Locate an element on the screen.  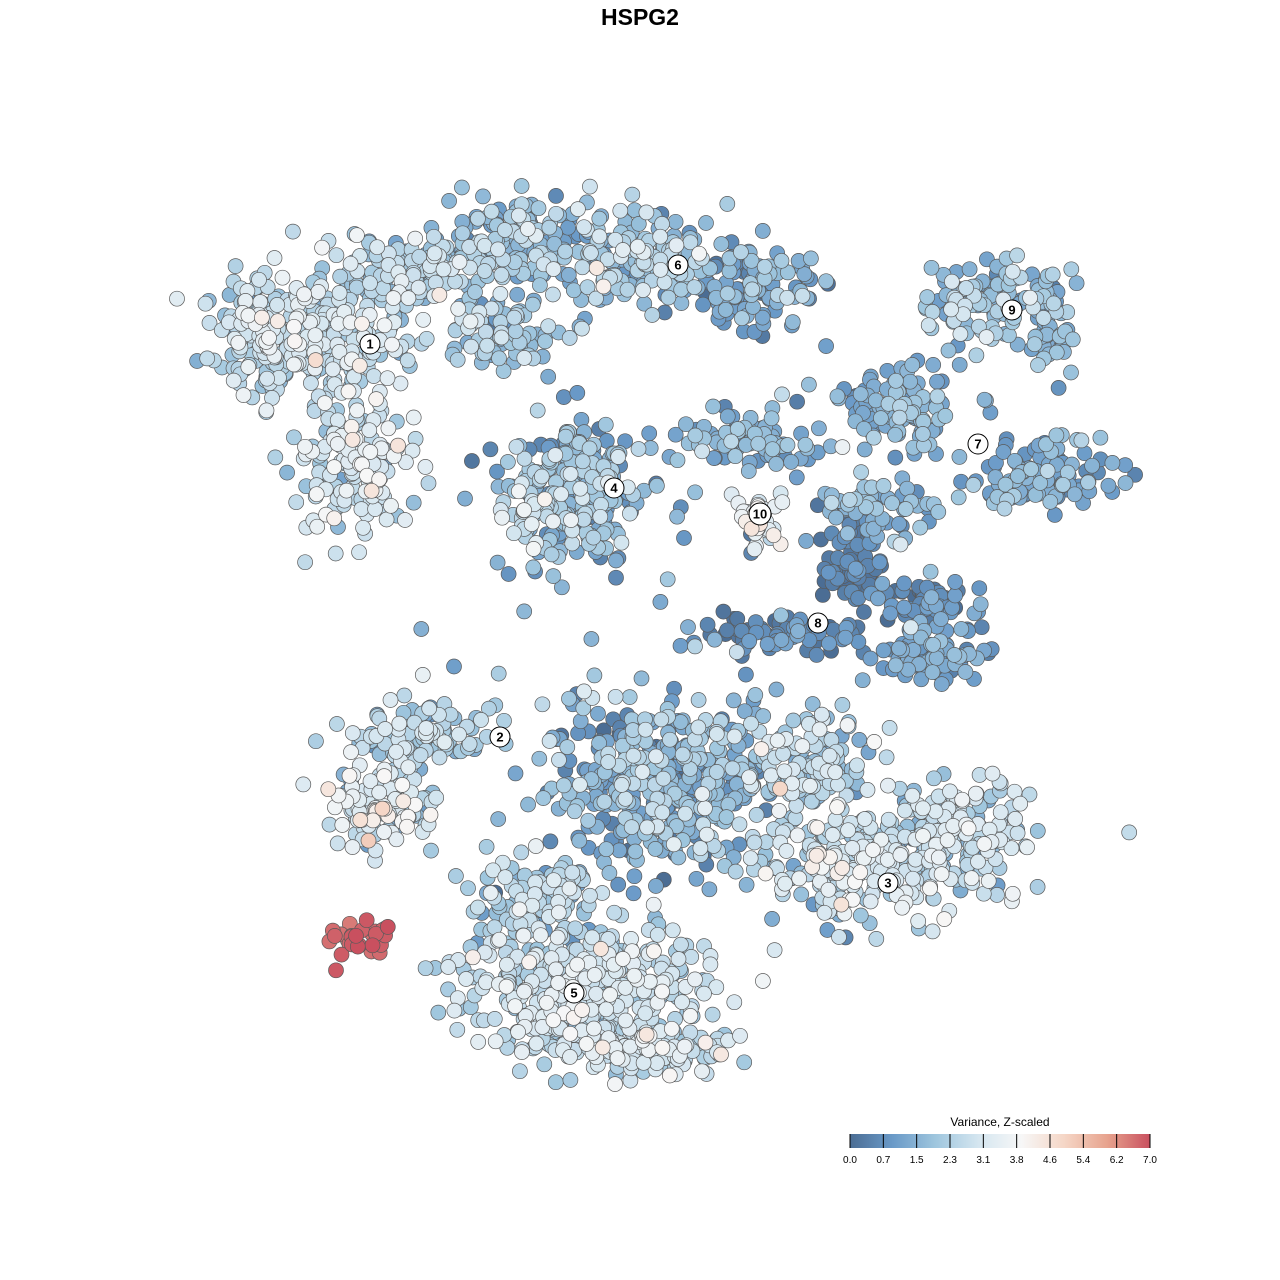
cluster-label-badge is located at coordinates (574, 993).